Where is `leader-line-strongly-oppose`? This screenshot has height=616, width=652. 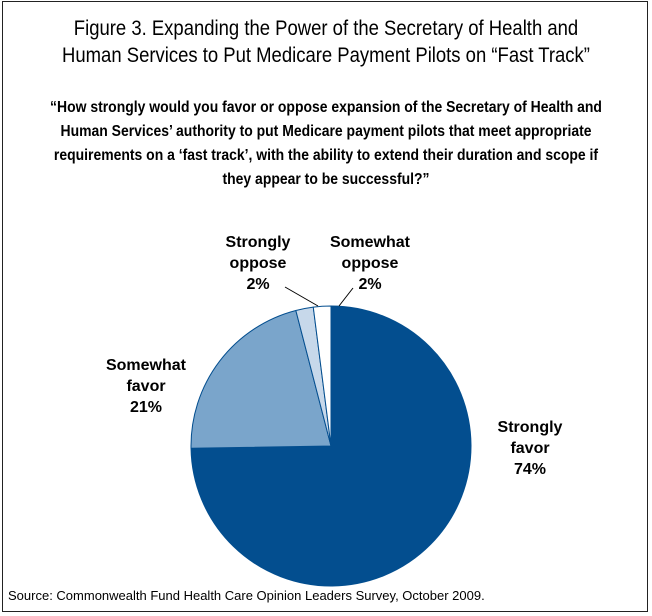 leader-line-strongly-oppose is located at coordinates (301, 296).